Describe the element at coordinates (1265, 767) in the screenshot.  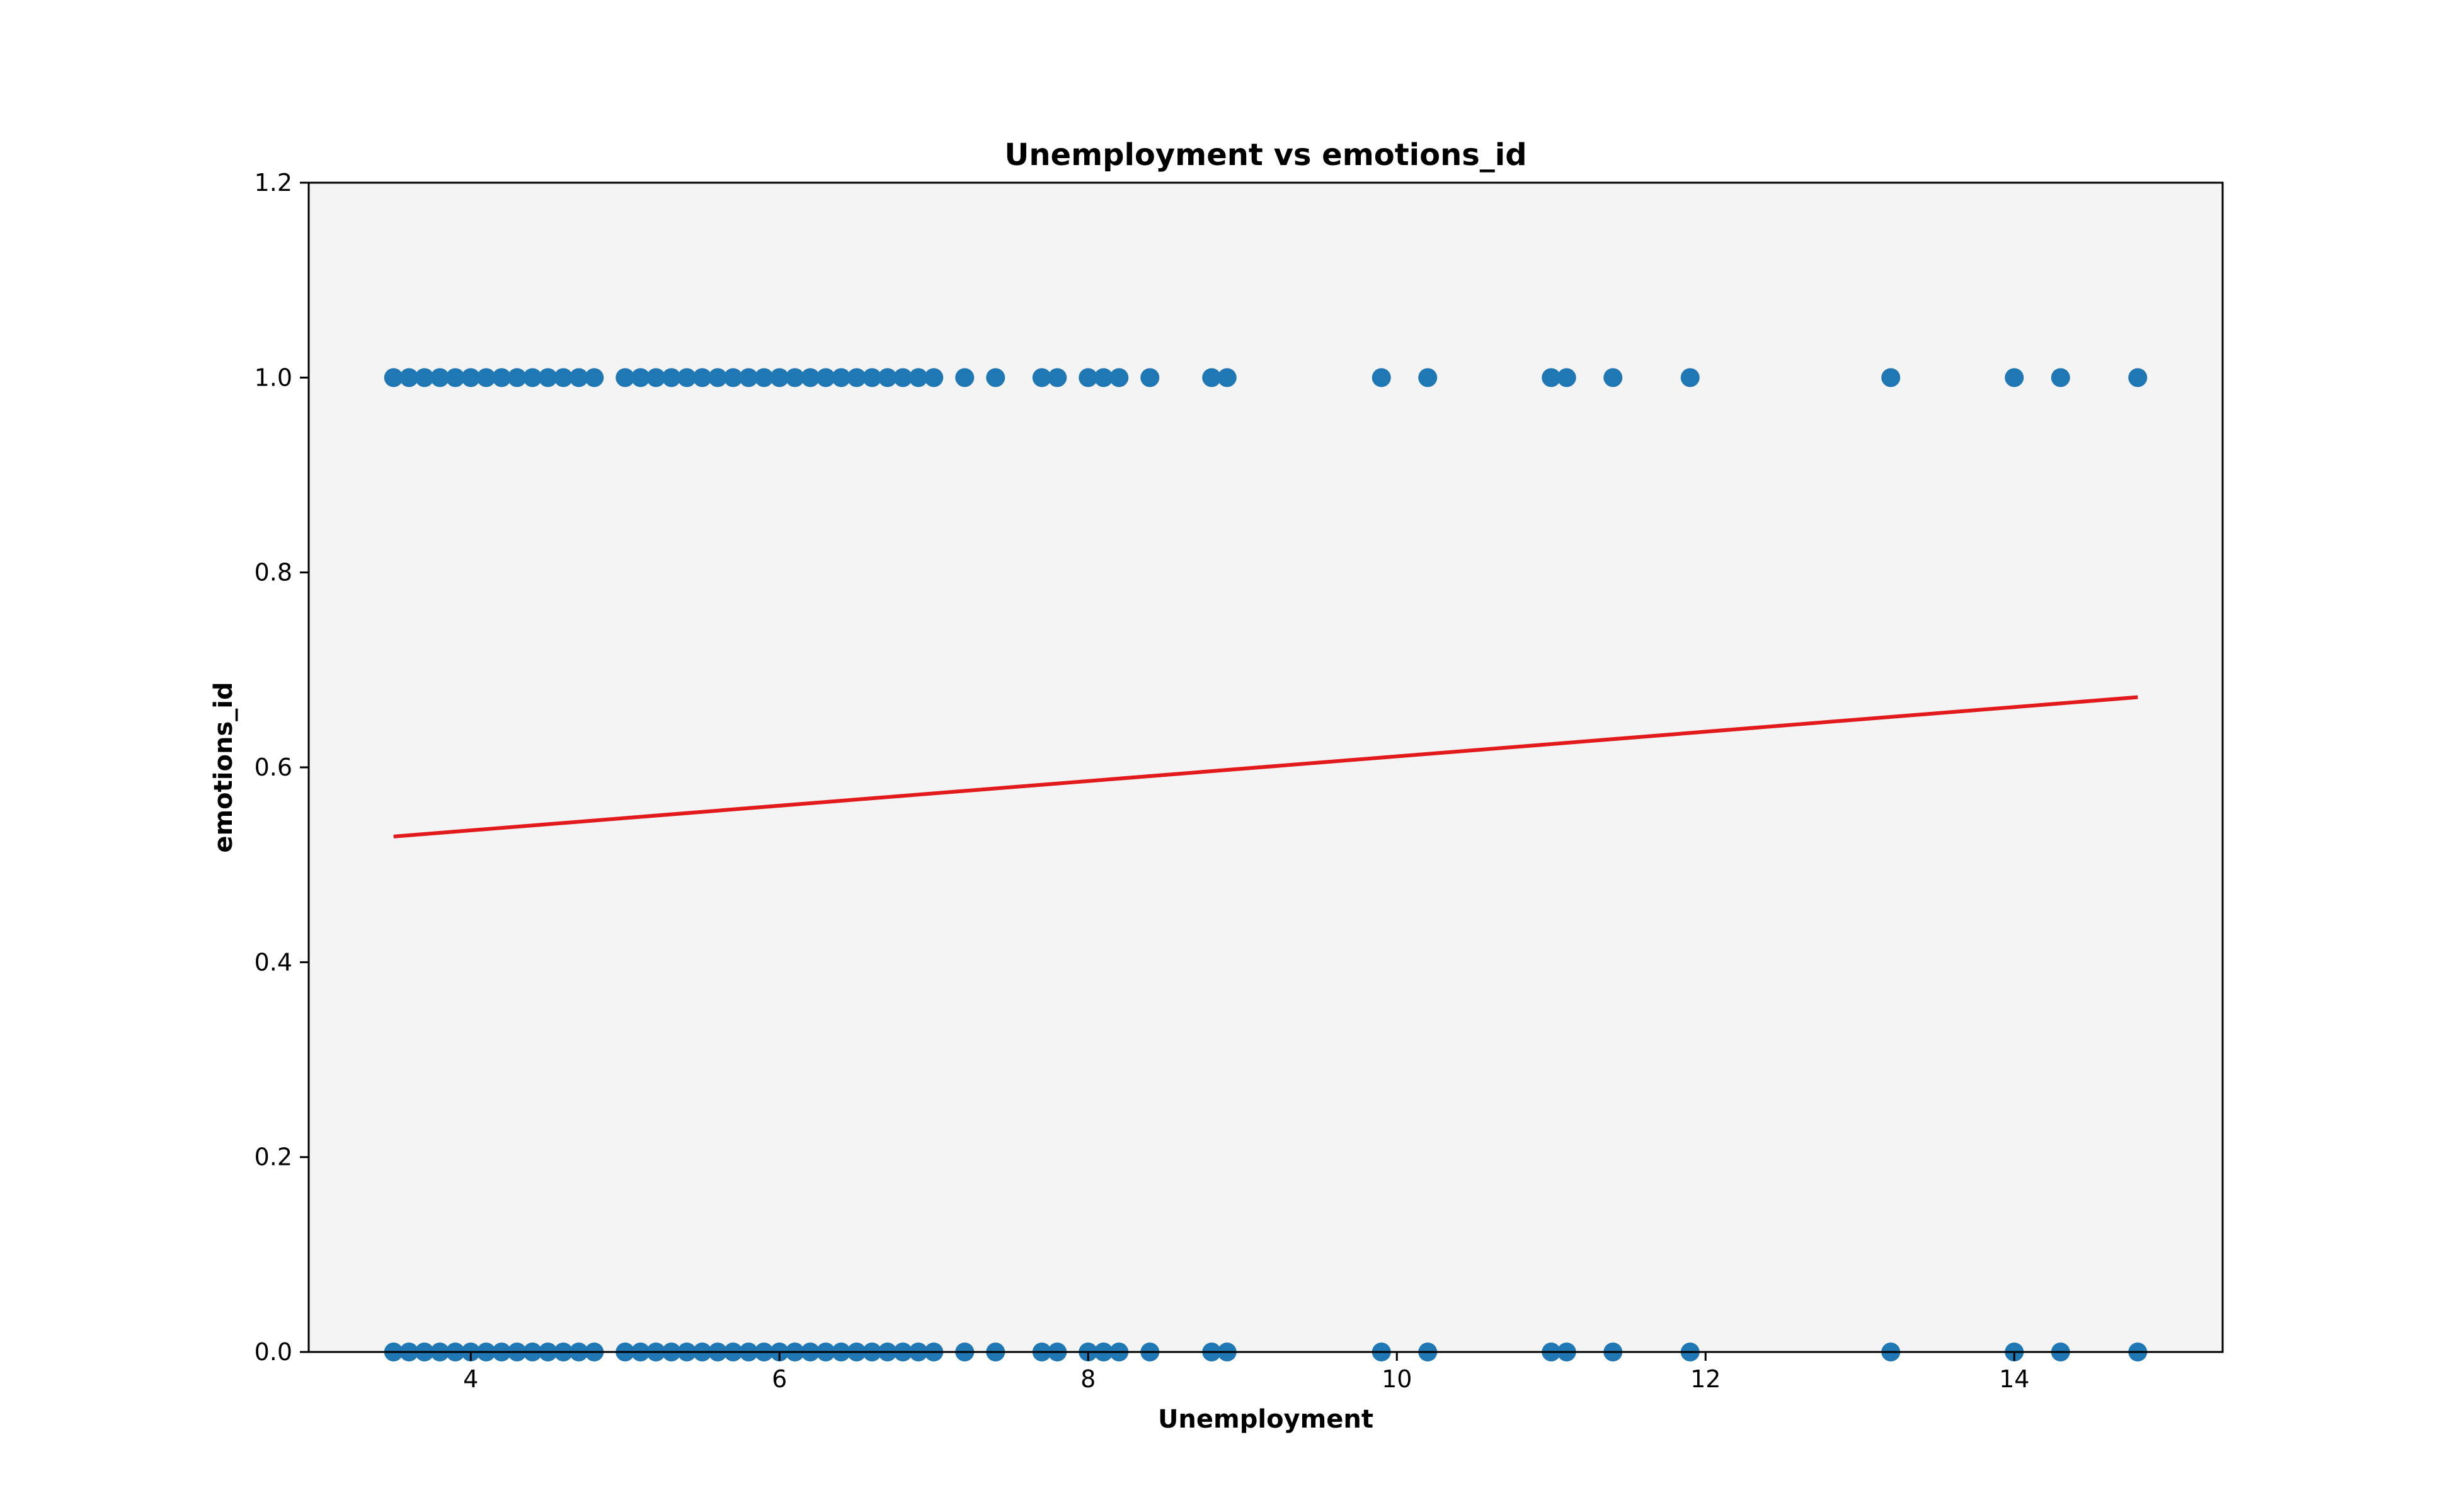
I see `regression-line` at that location.